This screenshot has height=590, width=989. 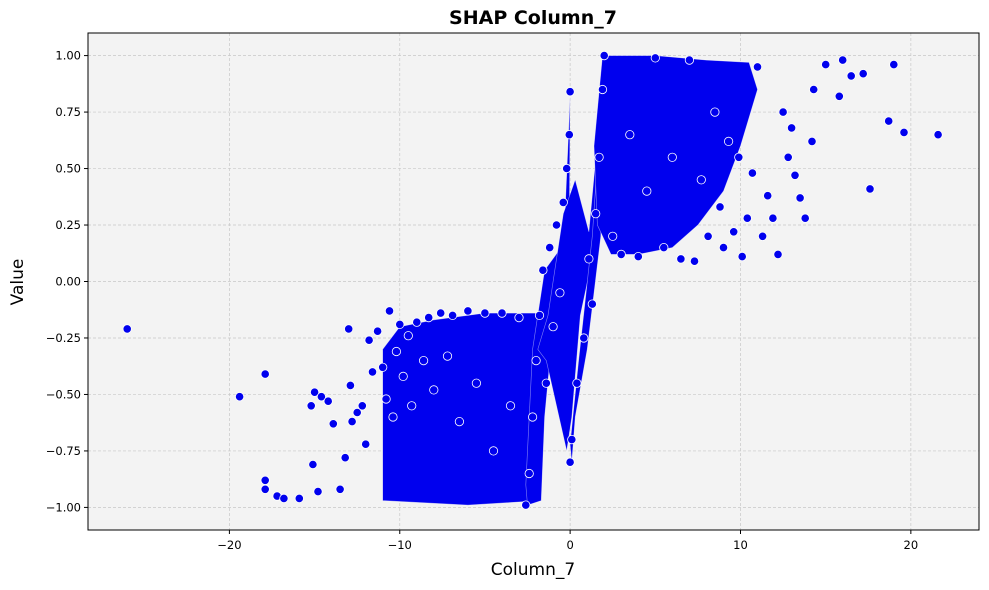 I want to click on chart-title: SHAP Column_7, so click(x=533, y=18).